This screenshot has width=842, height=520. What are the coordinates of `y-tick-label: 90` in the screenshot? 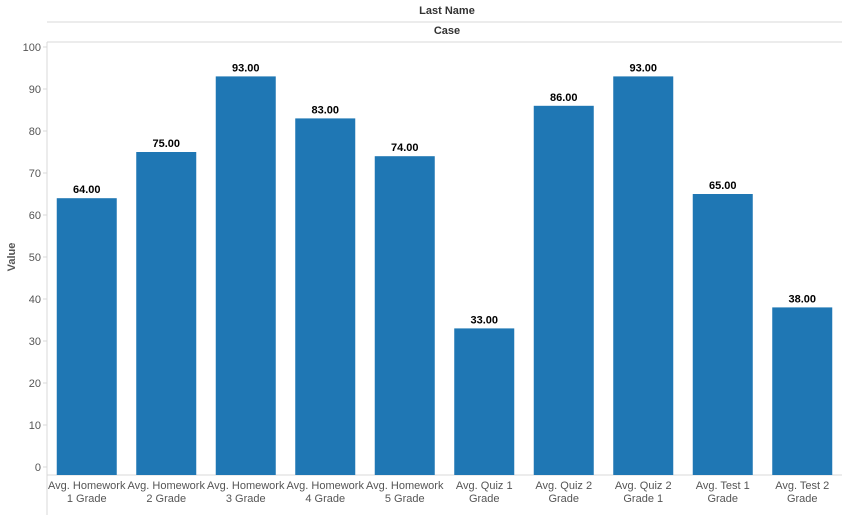 It's located at (35, 90).